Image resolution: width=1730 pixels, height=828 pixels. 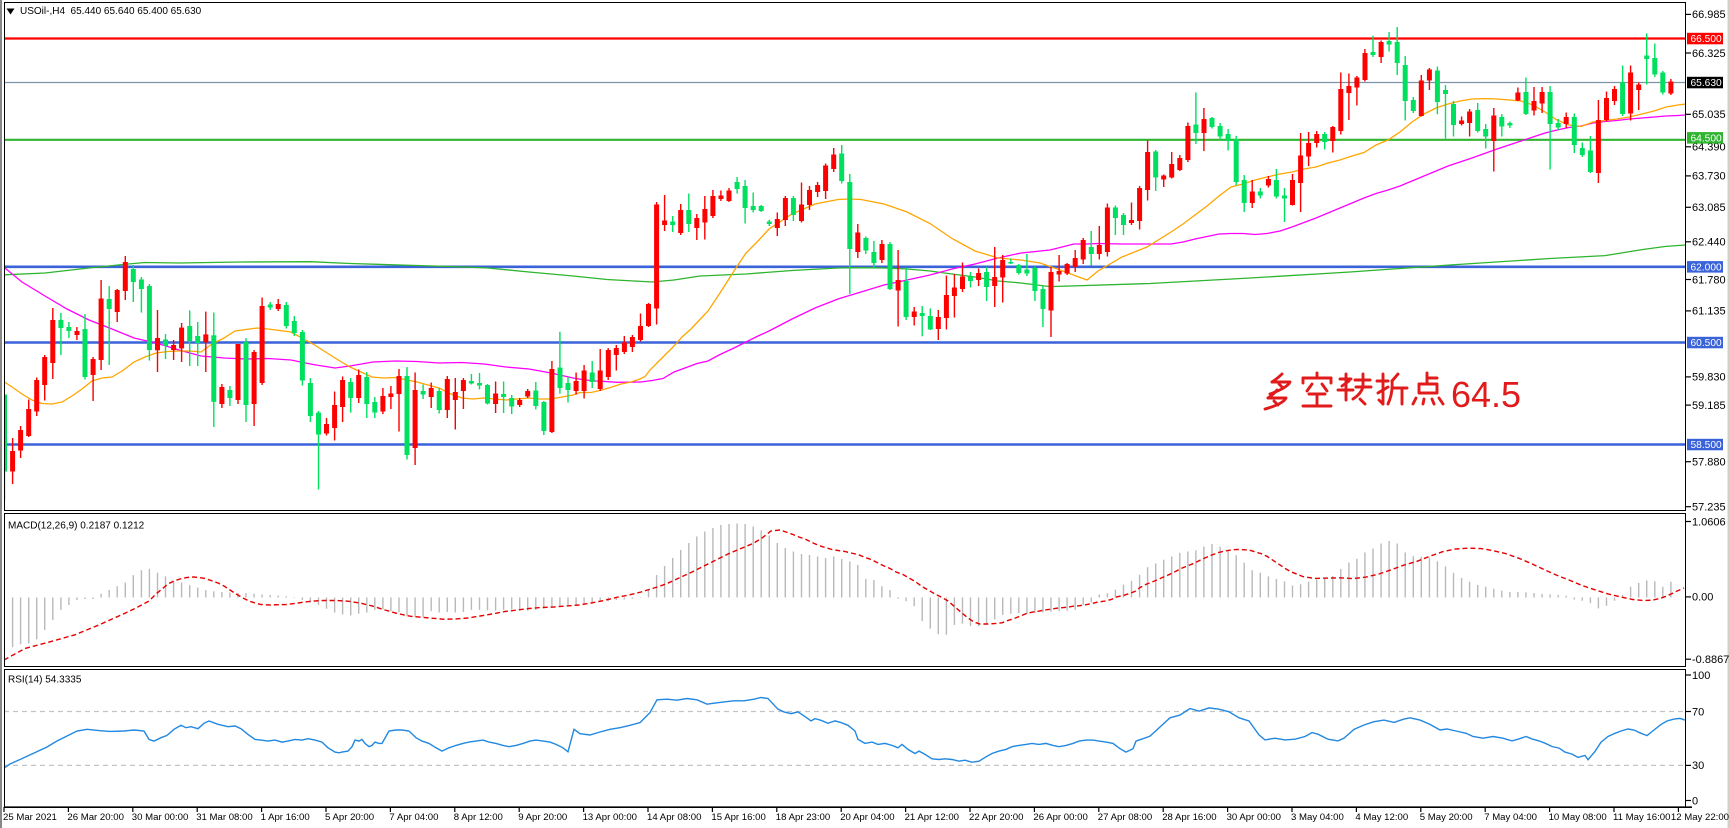 I want to click on svg-text: 59.830, so click(x=1709, y=378).